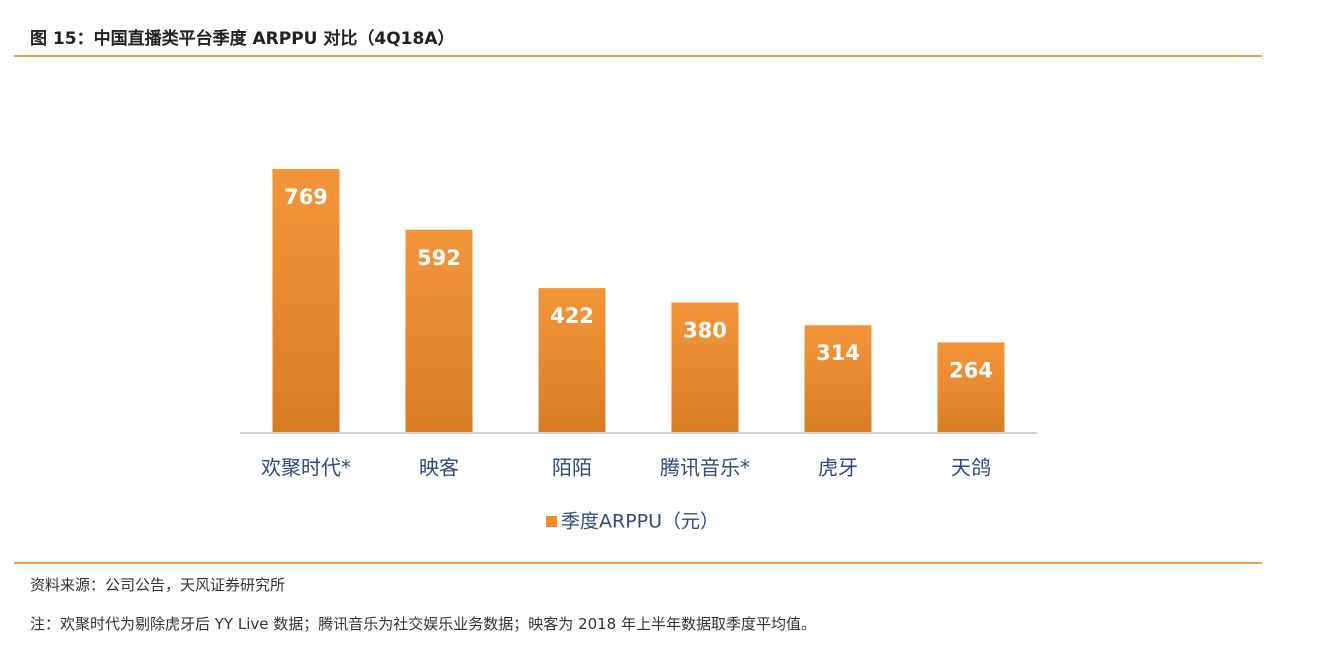 The height and width of the screenshot is (659, 1317). Describe the element at coordinates (971, 370) in the screenshot. I see `value-label: 264` at that location.